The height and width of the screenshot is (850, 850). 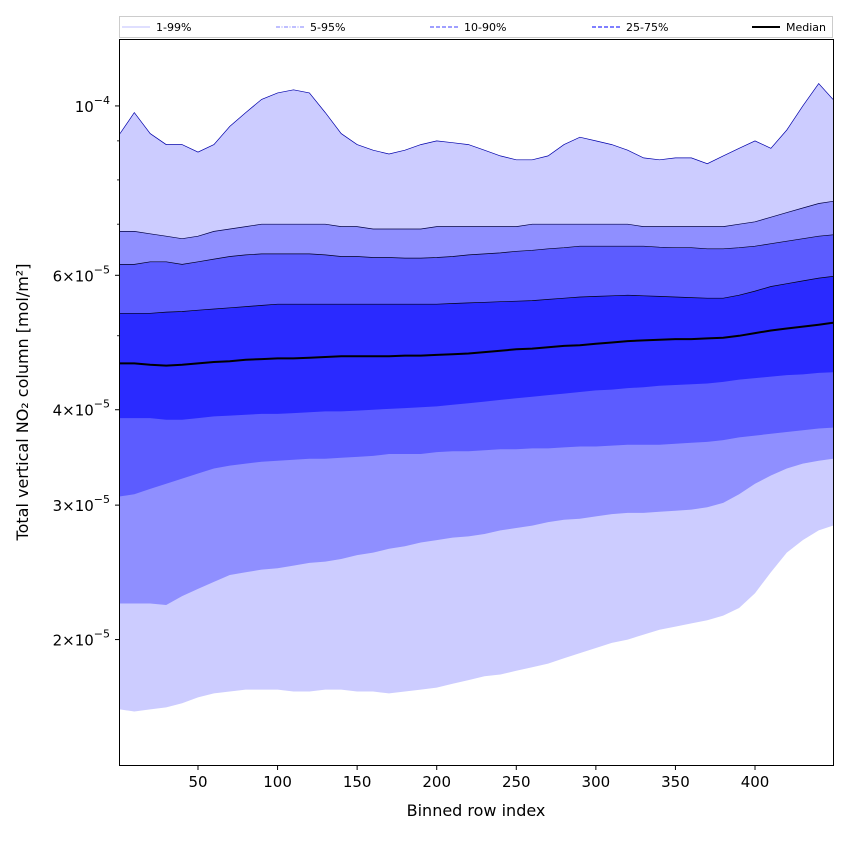 I want to click on y-axis-label: Total vertical NO₂ column [mol/m²], so click(x=22, y=403).